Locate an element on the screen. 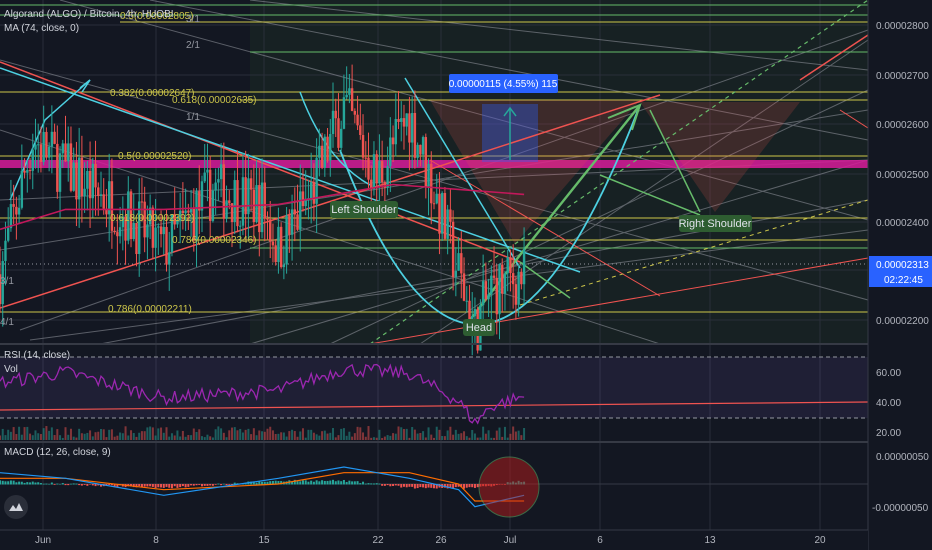 The width and height of the screenshot is (932, 550). rsi-band is located at coordinates (434, 387).